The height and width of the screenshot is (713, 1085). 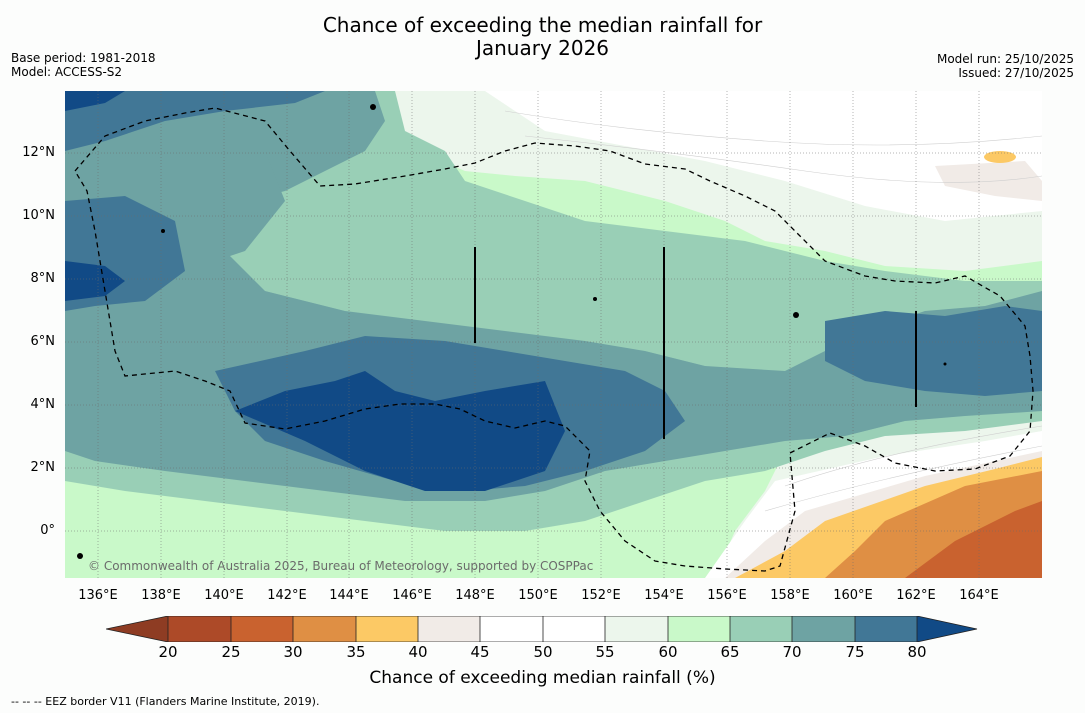 I want to click on band-25-30-south, so click(x=973, y=539).